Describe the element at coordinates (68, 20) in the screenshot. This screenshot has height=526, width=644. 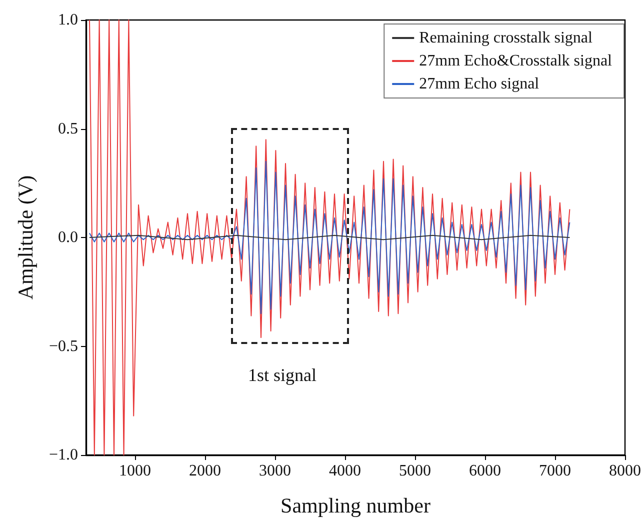
I see `y-tick-label: 1.0` at that location.